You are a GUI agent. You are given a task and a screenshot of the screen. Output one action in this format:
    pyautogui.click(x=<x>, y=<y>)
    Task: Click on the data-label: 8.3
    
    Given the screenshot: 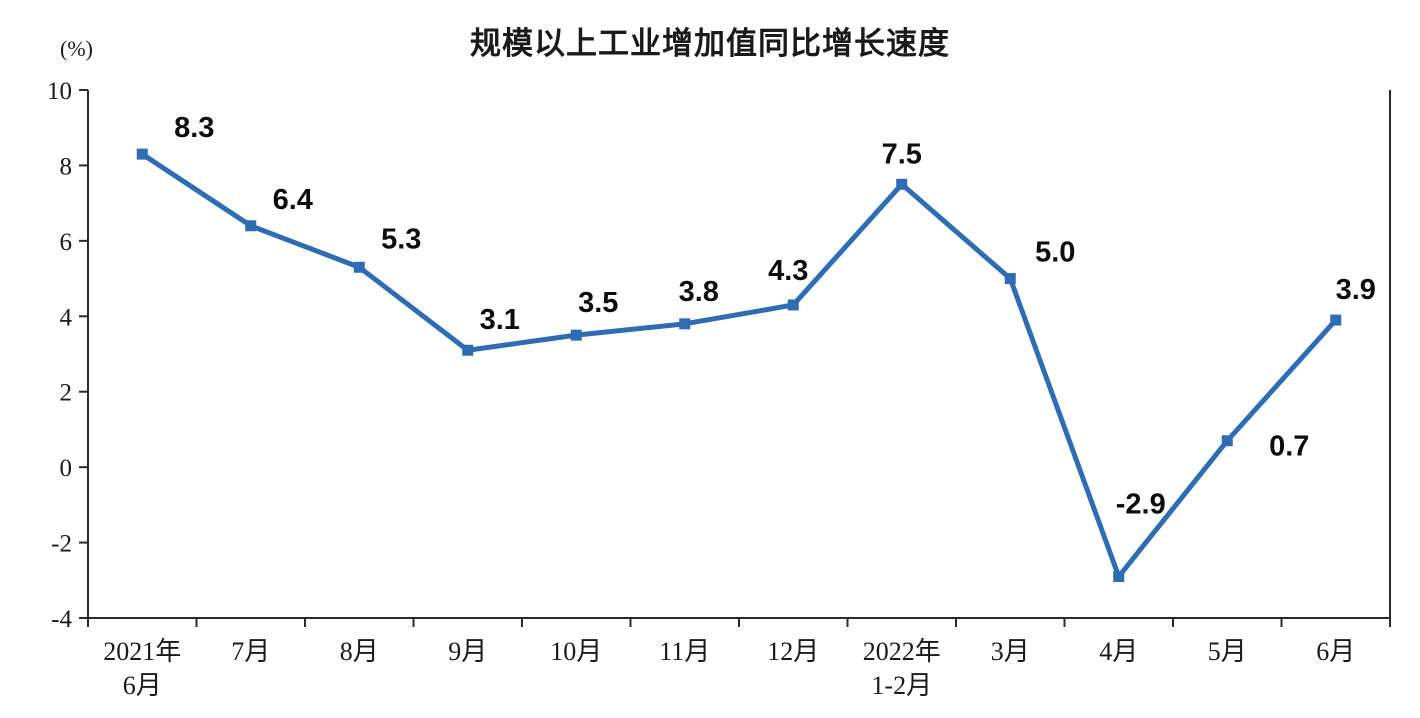 What is the action you would take?
    pyautogui.click(x=194, y=128)
    